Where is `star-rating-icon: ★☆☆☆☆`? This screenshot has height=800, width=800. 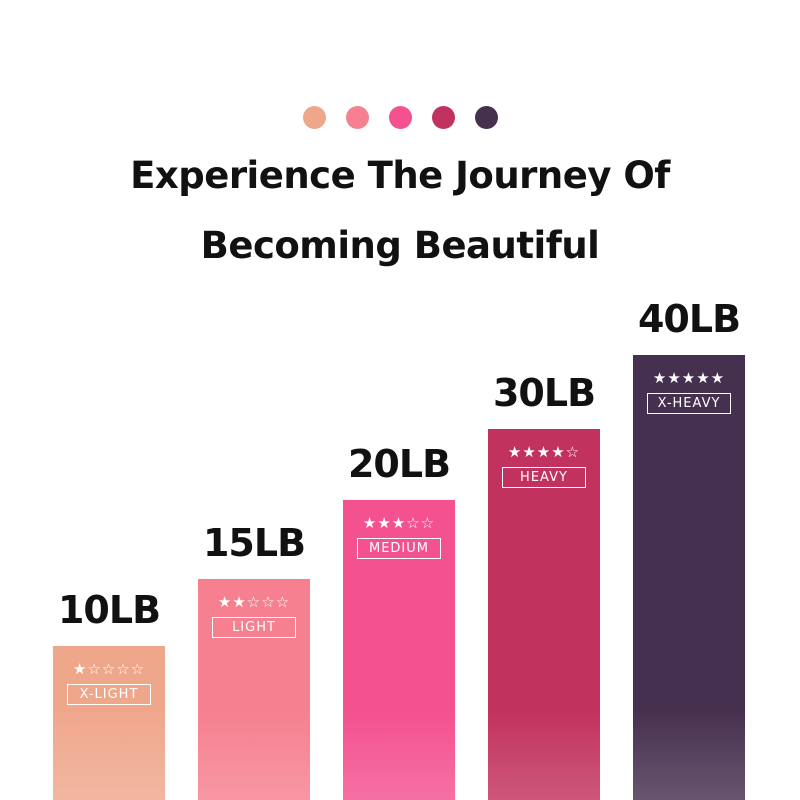
star-rating-icon: ★☆☆☆☆ is located at coordinates (109, 669).